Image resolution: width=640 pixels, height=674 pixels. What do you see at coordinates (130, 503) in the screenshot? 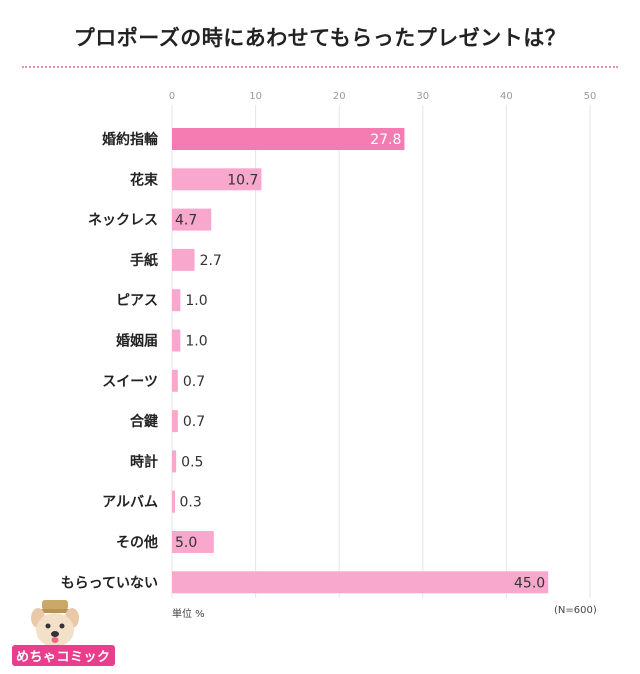
I see `category-label: アルバム` at bounding box center [130, 503].